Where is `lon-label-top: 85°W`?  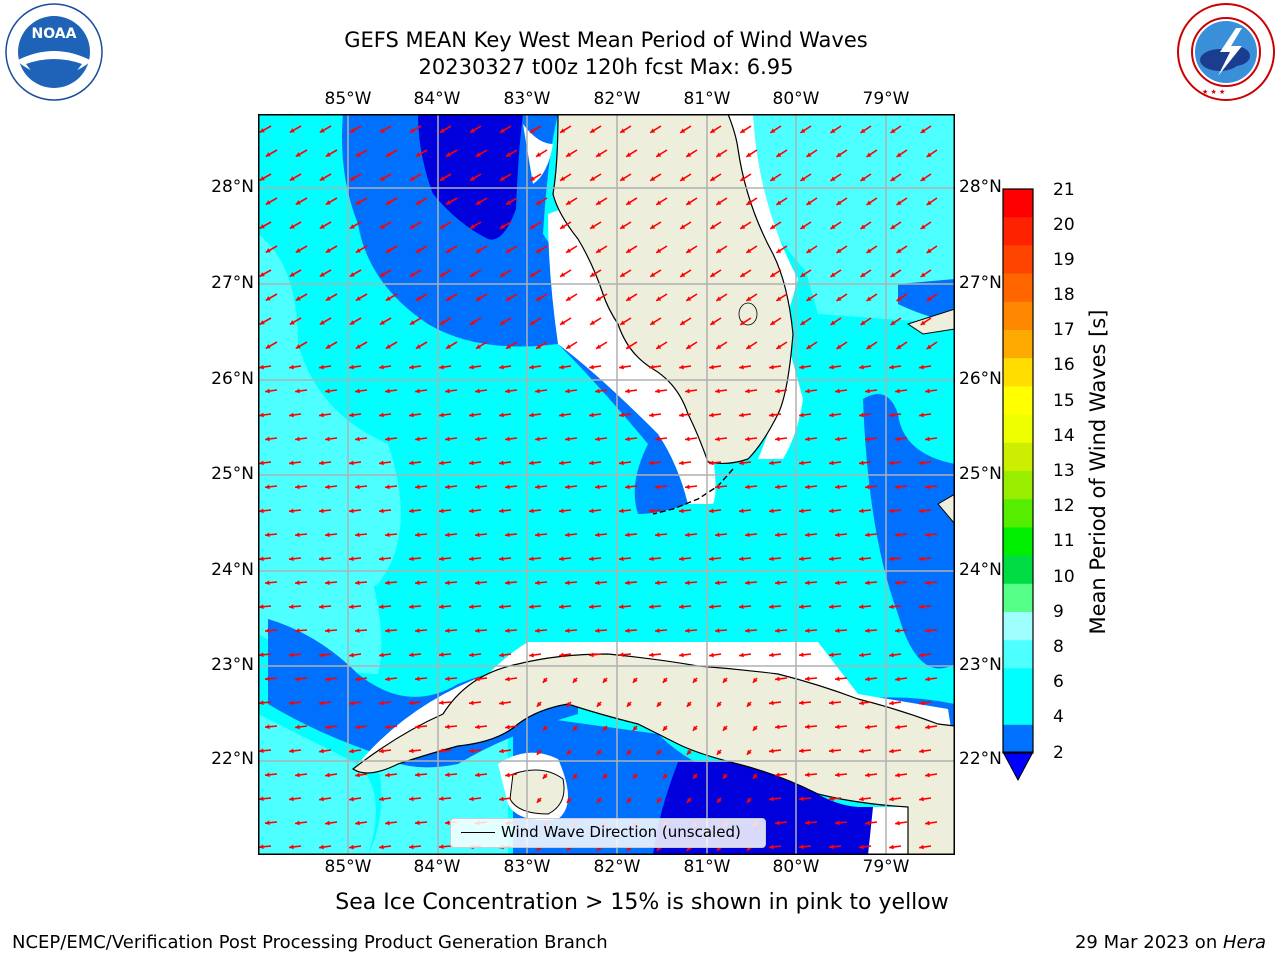
lon-label-top: 85°W is located at coordinates (348, 99).